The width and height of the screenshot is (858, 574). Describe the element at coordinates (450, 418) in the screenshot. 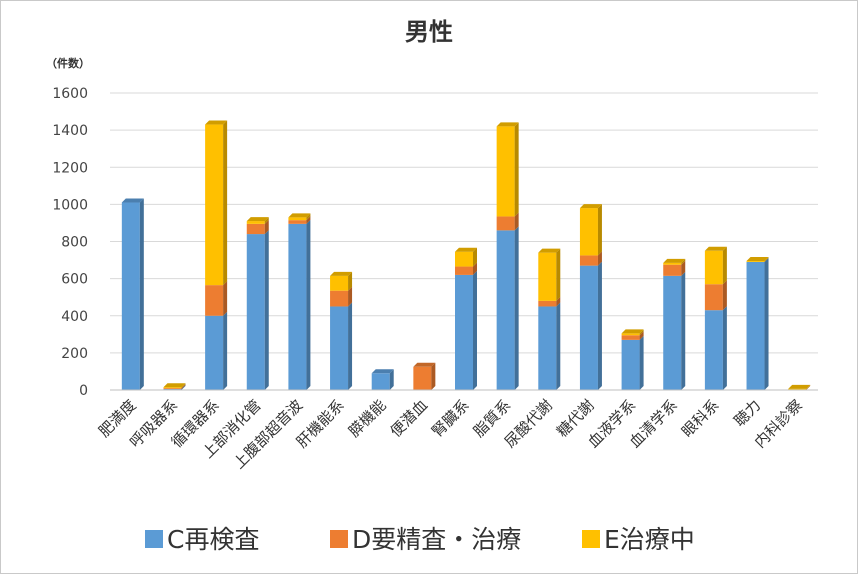

I see `x-category-label: 腎臓系` at that location.